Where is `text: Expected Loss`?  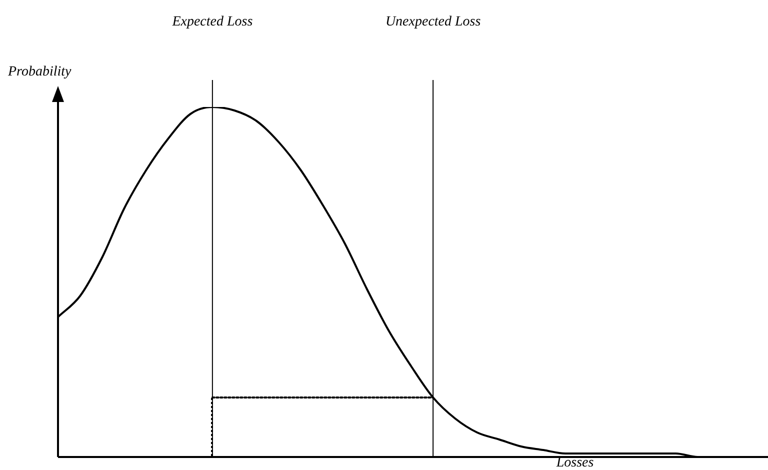 text: Expected Loss is located at coordinates (212, 22).